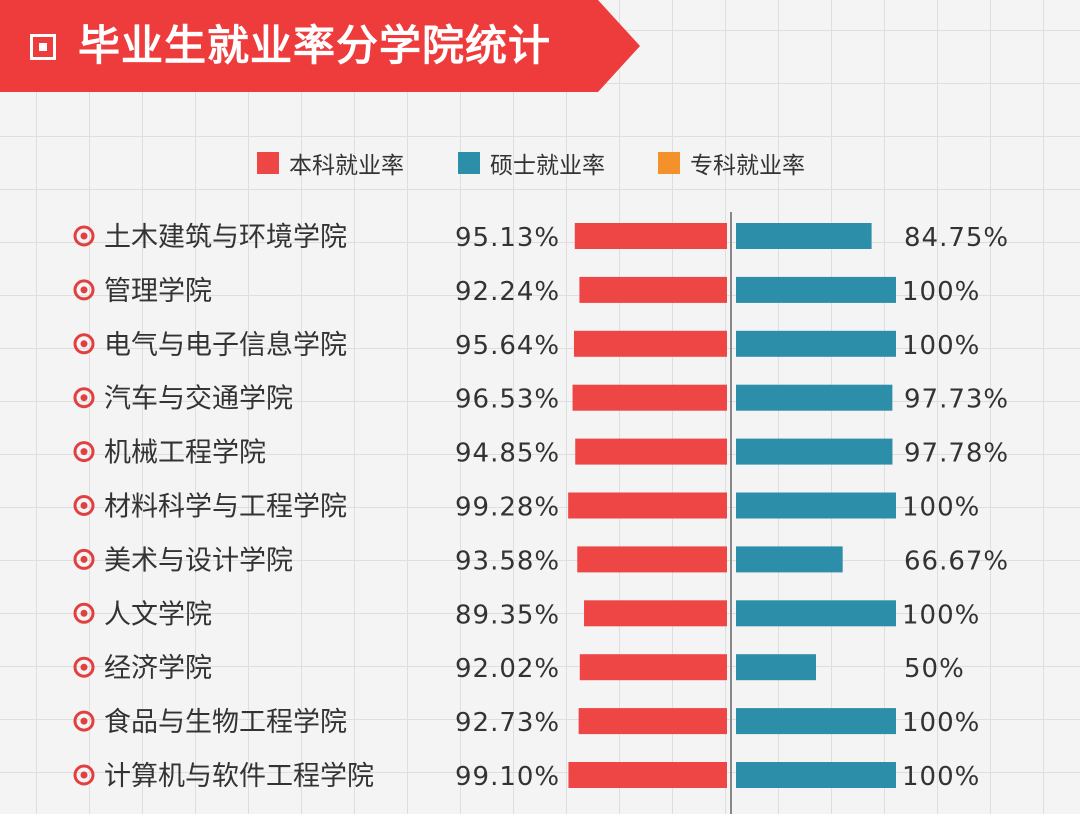  I want to click on category-label: 计算机与软件工程学院, so click(239, 776).